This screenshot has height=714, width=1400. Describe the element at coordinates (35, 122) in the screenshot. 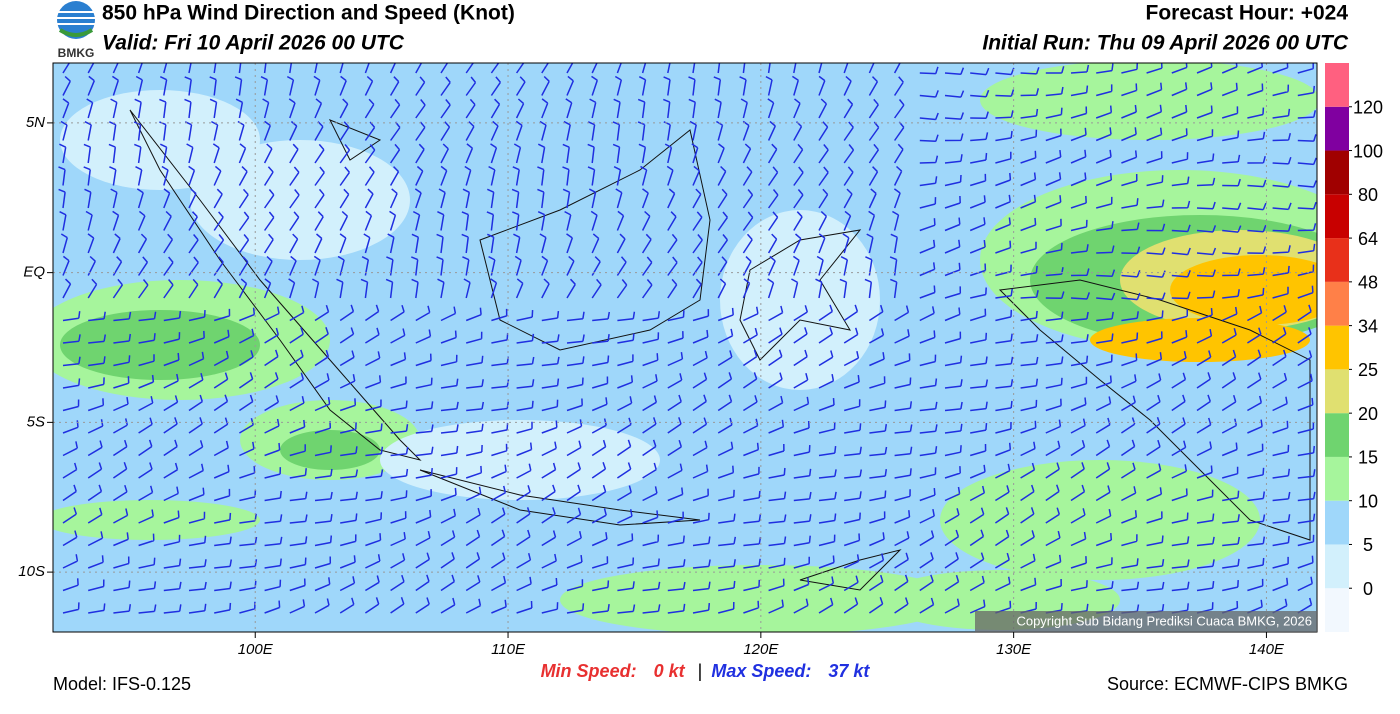

I see `lat-label: 5N` at that location.